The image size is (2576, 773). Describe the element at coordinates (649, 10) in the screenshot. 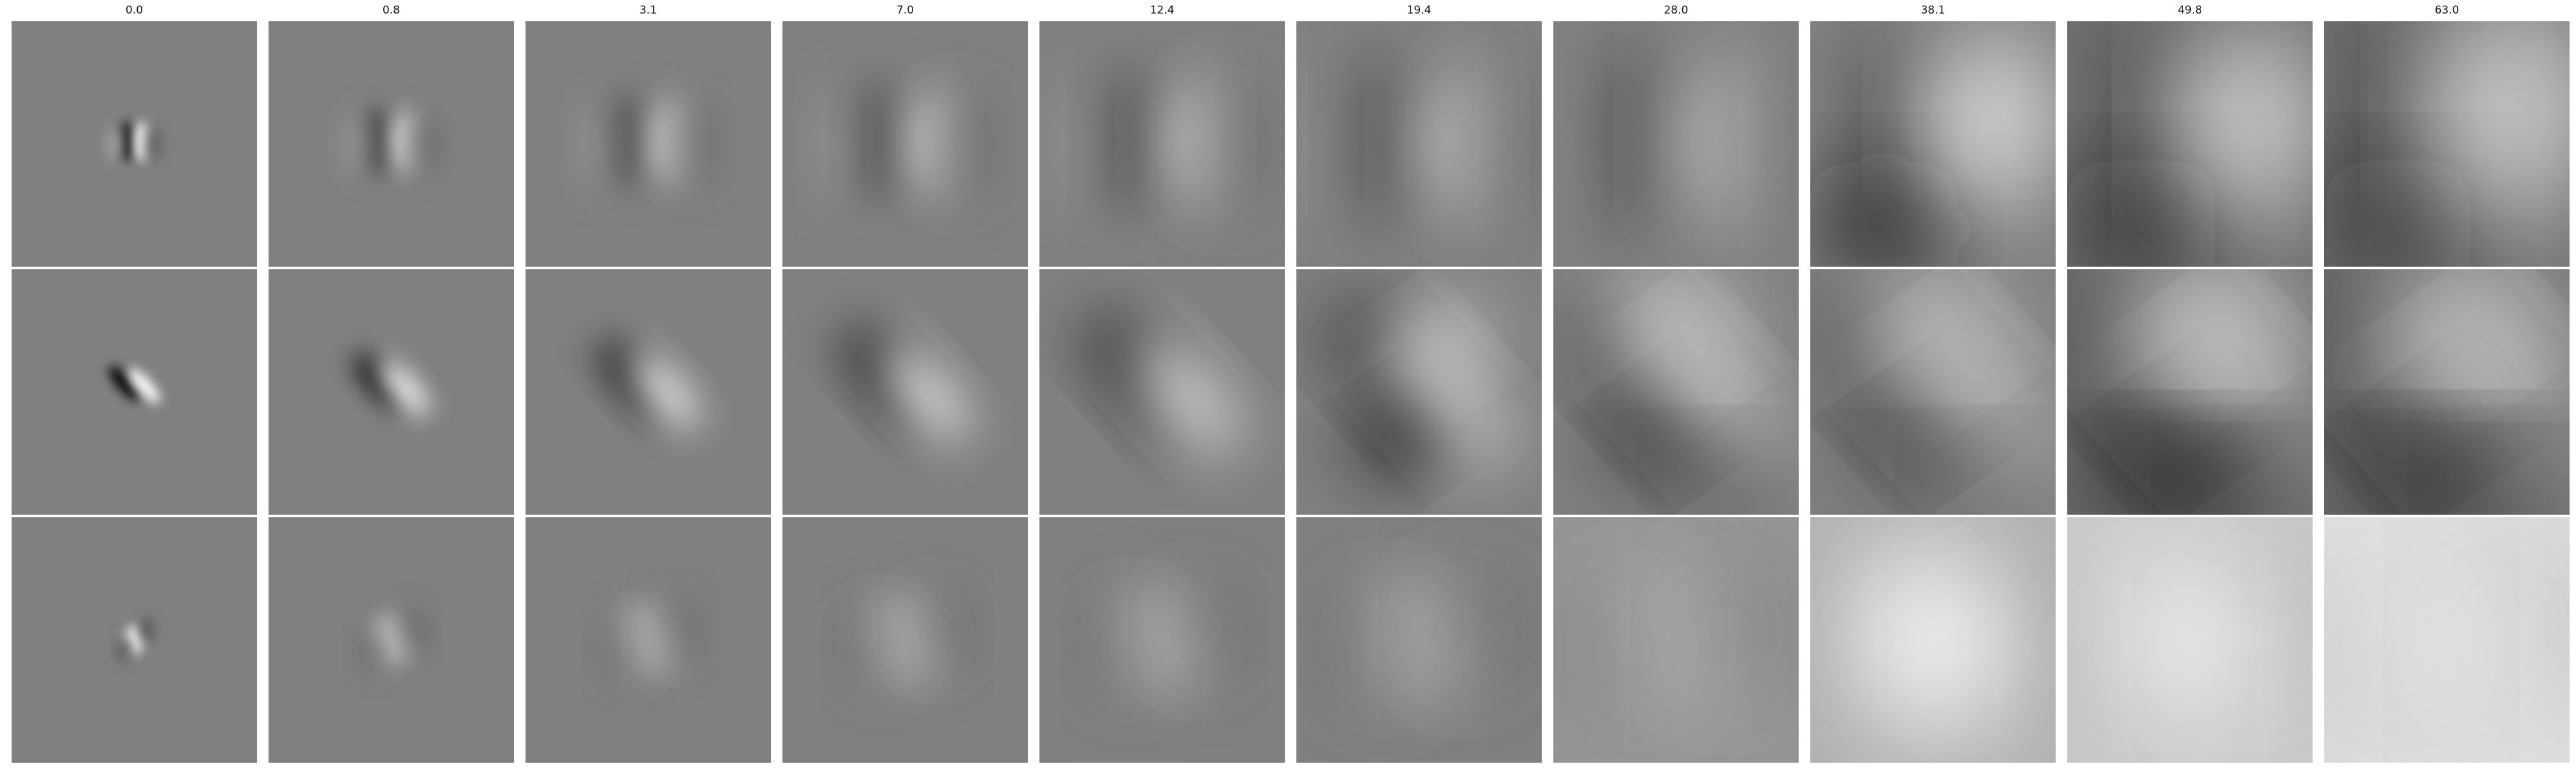

I see `column-title: 3.1` at that location.